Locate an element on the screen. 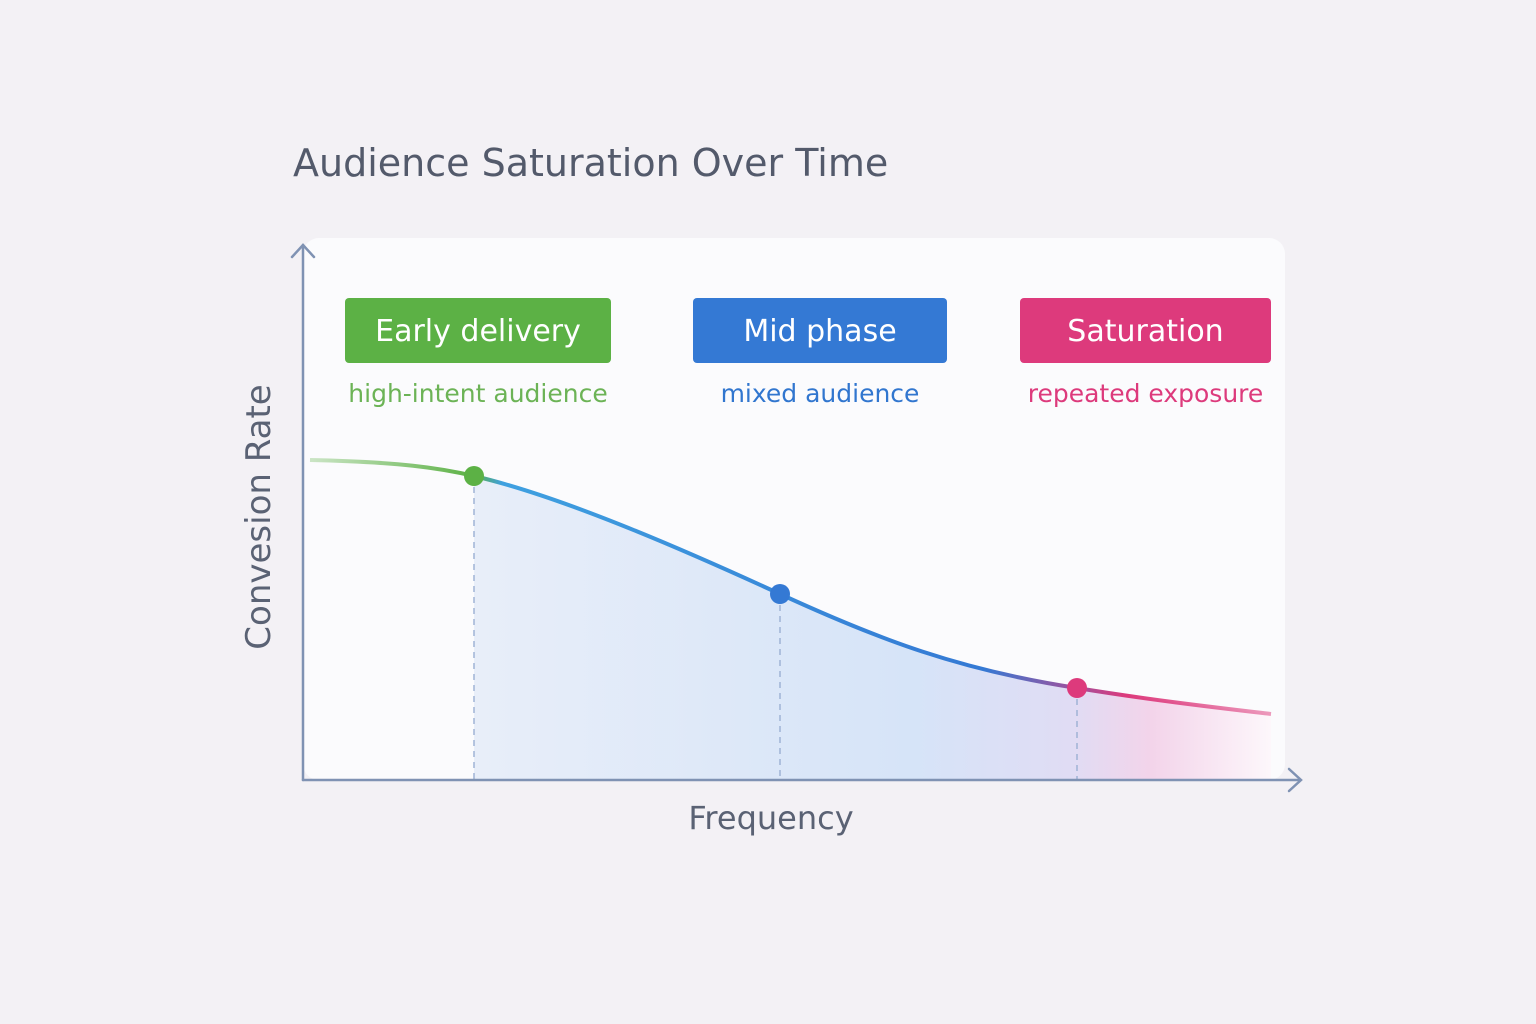 This screenshot has height=1024, width=1536. phase-label: Early delivery is located at coordinates (478, 331).